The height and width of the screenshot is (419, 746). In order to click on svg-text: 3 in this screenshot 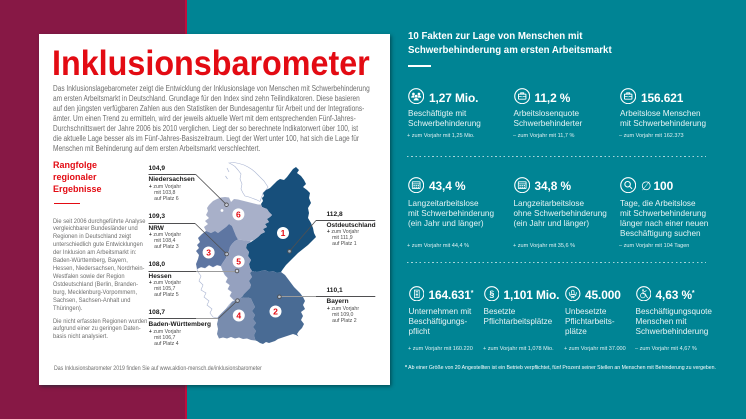, I will do `click(208, 253)`.